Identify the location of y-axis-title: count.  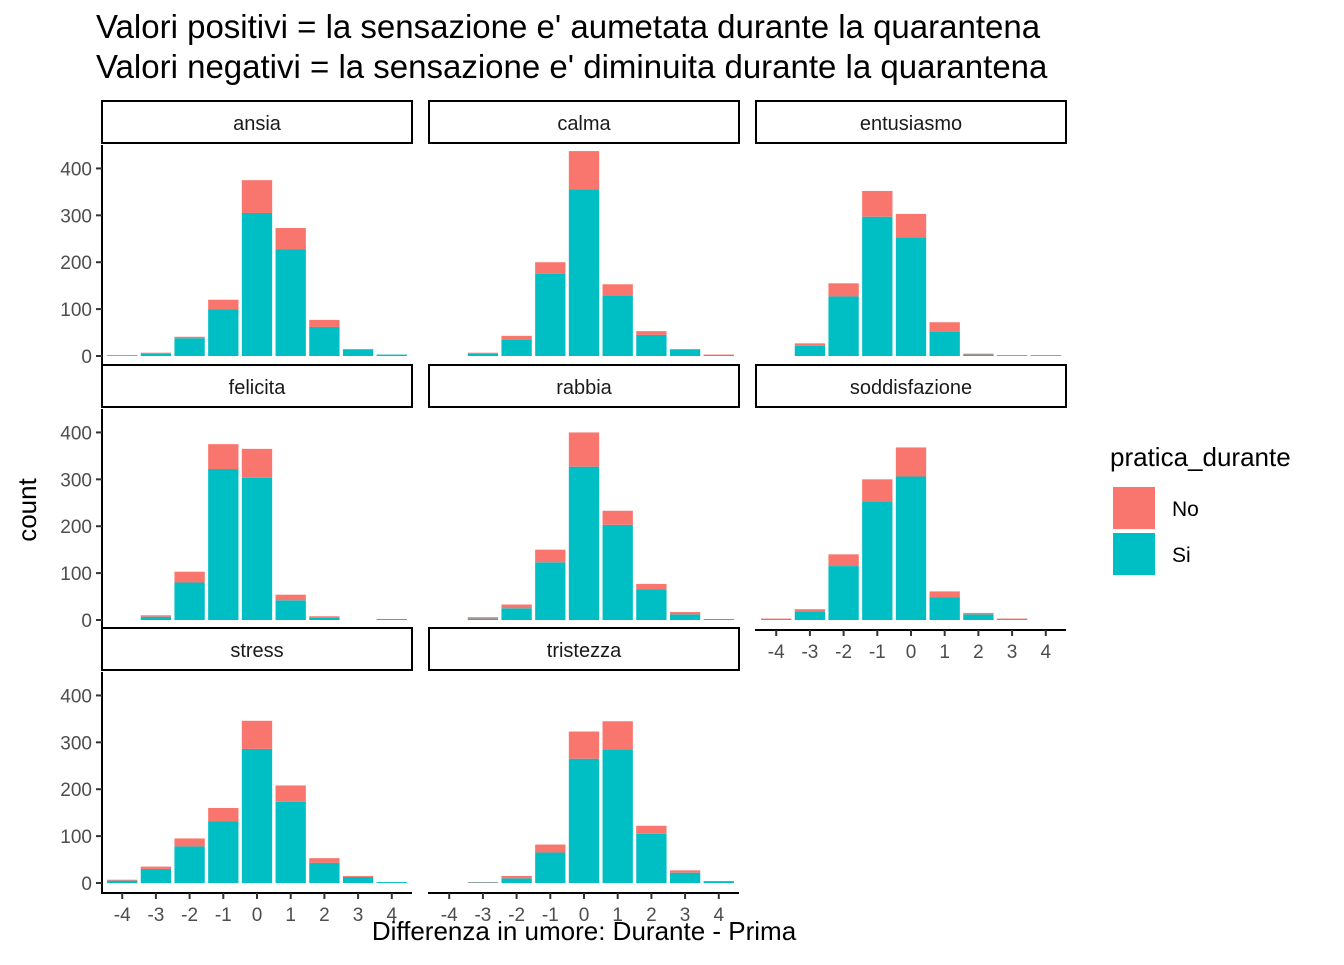
(27, 509).